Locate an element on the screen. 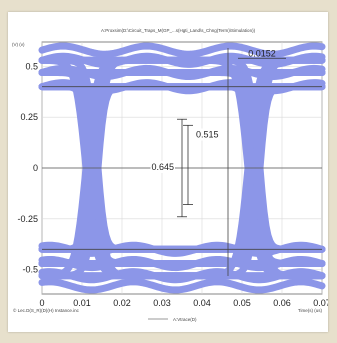 This screenshot has height=343, width=337. x-axis-label: Time(s) (us) is located at coordinates (310, 310).